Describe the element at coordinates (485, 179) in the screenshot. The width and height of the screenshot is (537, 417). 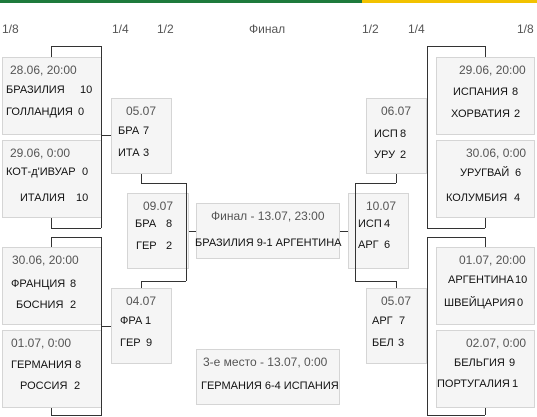
I see `match-card-r16-right-2: 30.06, 0:00 УРУГВАЙ 6 КОЛУМБИЯ 4` at that location.